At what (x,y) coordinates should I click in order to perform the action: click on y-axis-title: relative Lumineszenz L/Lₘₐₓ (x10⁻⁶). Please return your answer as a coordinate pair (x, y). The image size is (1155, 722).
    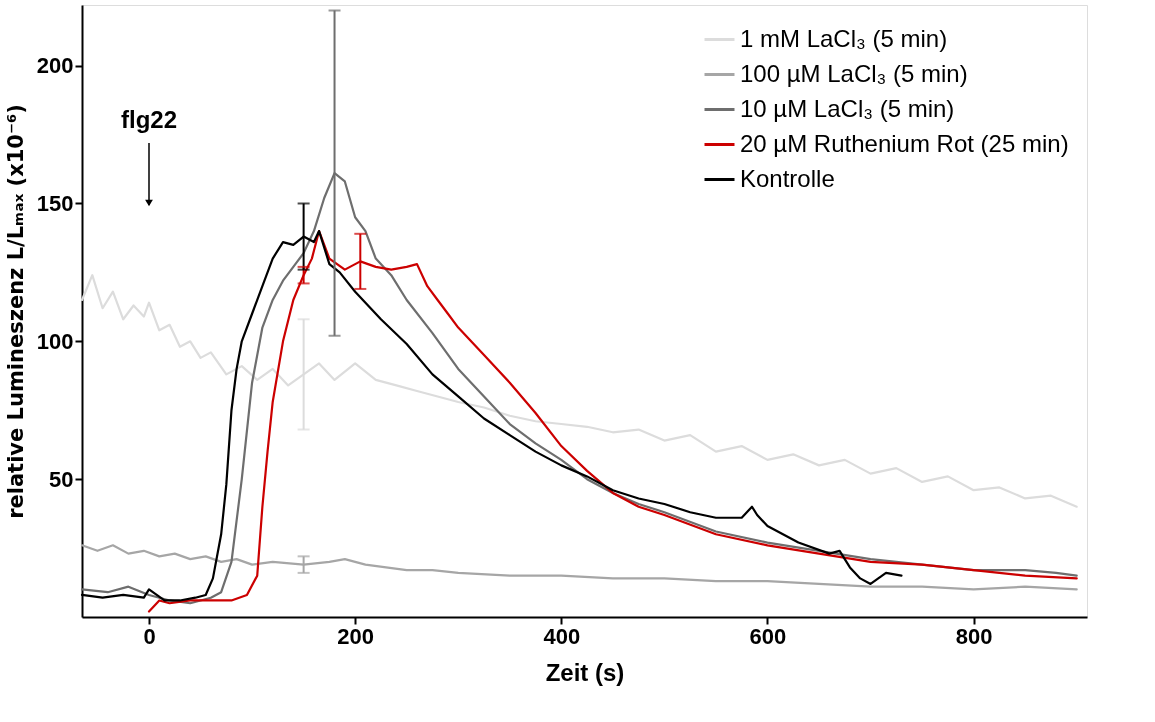
    Looking at the image, I should click on (15, 311).